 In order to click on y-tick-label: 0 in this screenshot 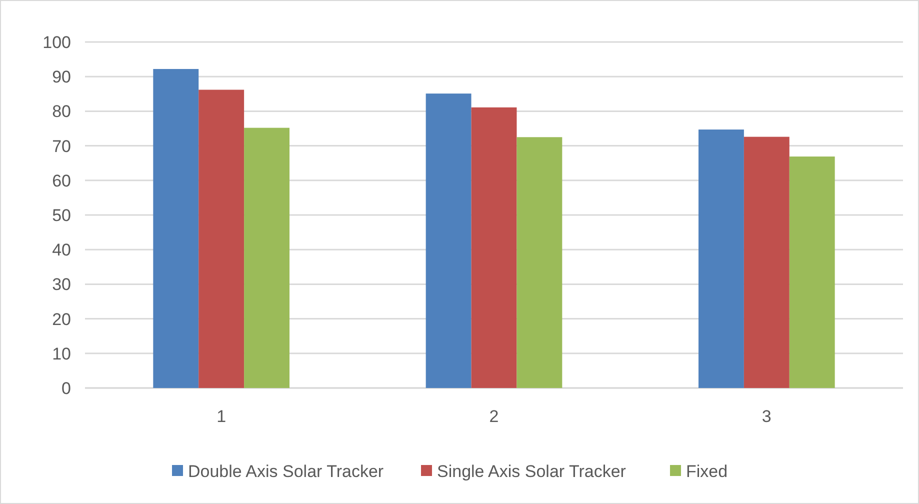, I will do `click(66, 388)`.